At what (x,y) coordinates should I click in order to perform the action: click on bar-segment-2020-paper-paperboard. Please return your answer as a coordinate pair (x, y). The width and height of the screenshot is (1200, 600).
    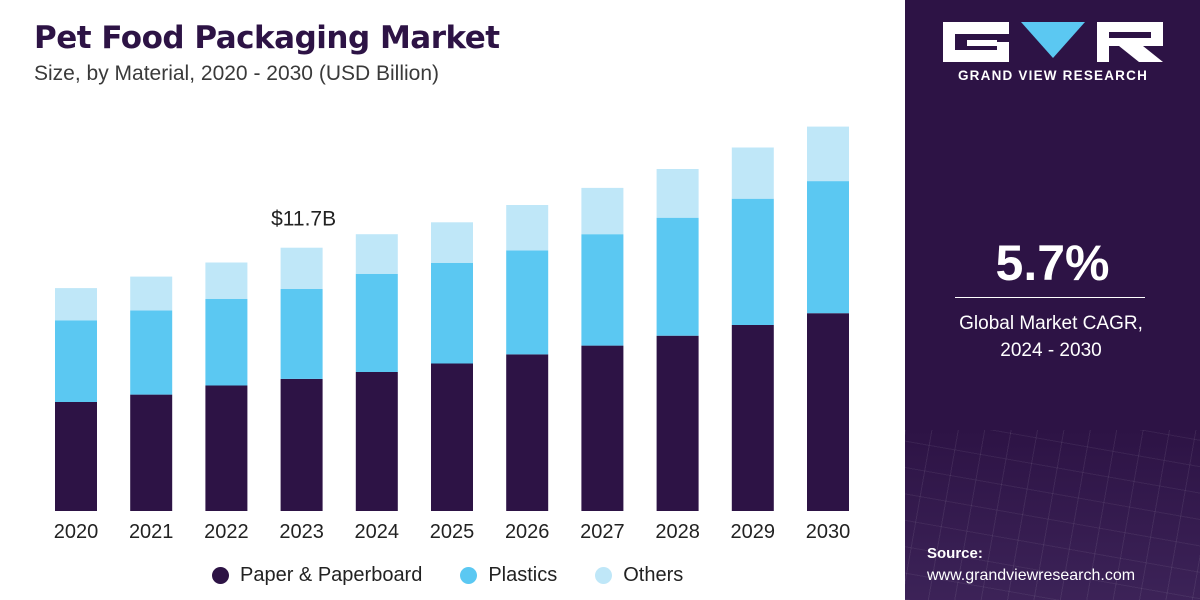
    Looking at the image, I should click on (76, 456).